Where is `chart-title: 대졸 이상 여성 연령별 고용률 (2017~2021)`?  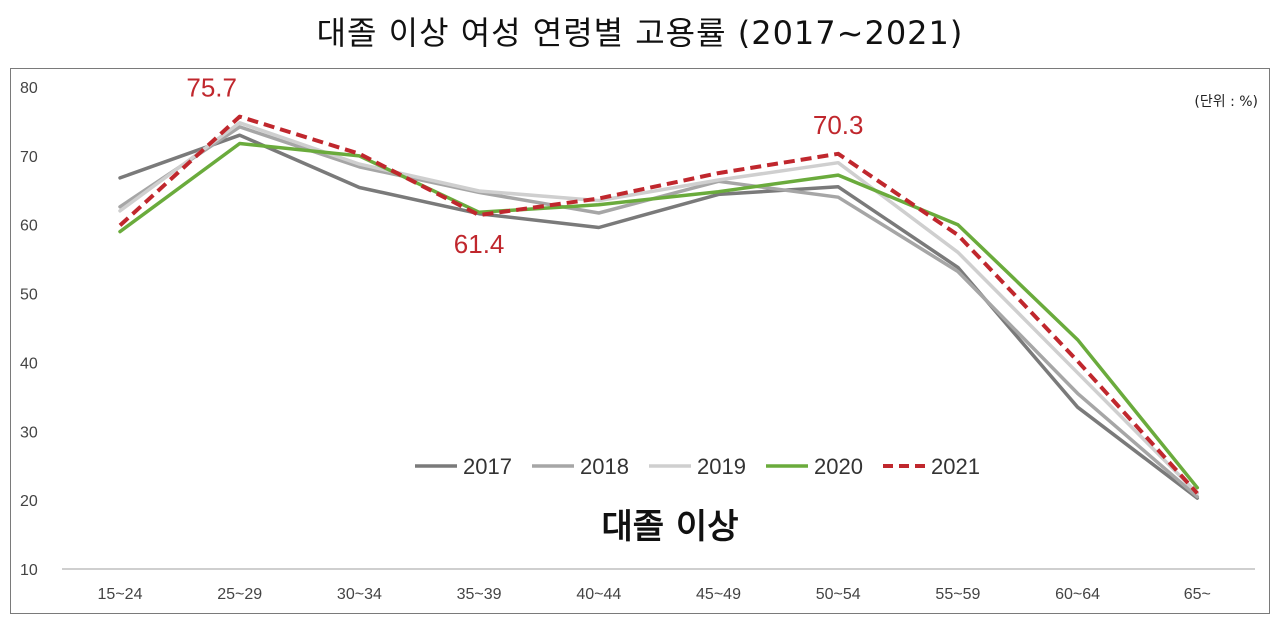 chart-title: 대졸 이상 여성 연령별 고용률 (2017~2021) is located at coordinates (640, 33).